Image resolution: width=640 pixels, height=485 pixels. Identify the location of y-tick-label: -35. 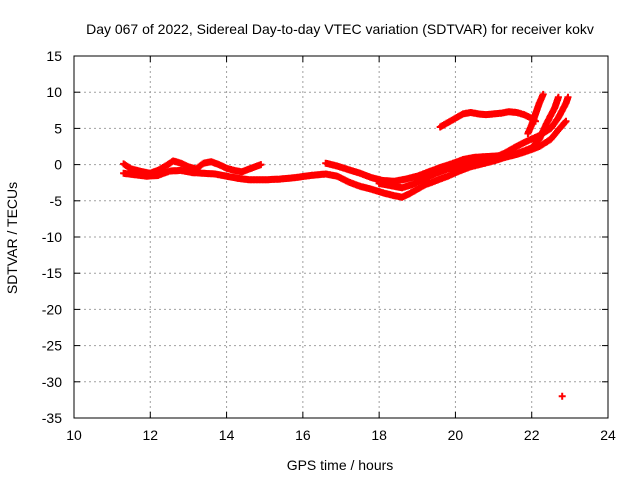
(52, 418).